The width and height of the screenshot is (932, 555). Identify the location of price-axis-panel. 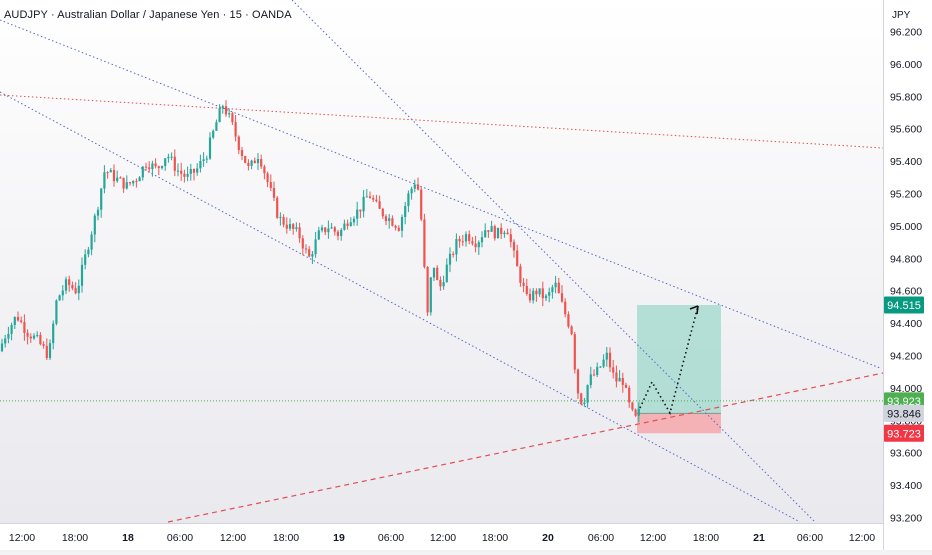
(907, 275).